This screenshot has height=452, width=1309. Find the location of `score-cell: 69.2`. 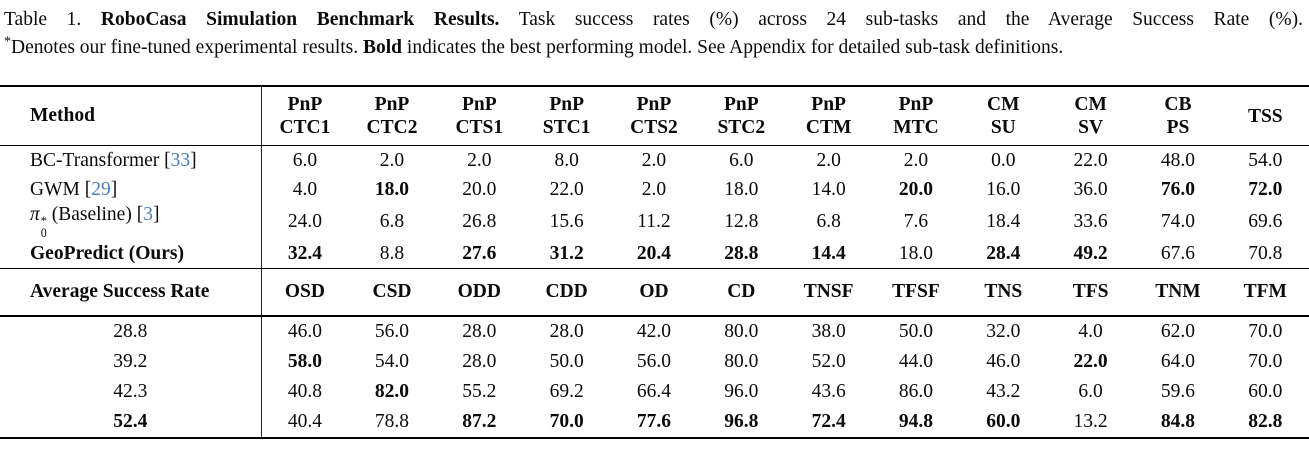

score-cell: 69.2 is located at coordinates (566, 392).